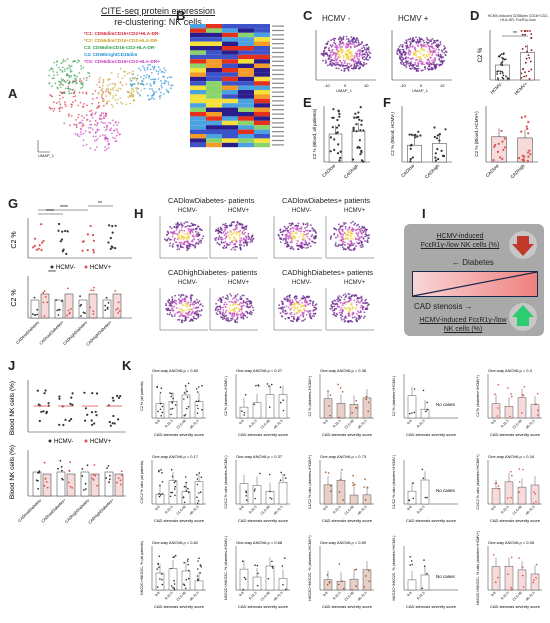  What do you see at coordinates (511, 542) in the screenshot?
I see `anova-label: One-way ANOVA p = 0.06` at bounding box center [511, 542].